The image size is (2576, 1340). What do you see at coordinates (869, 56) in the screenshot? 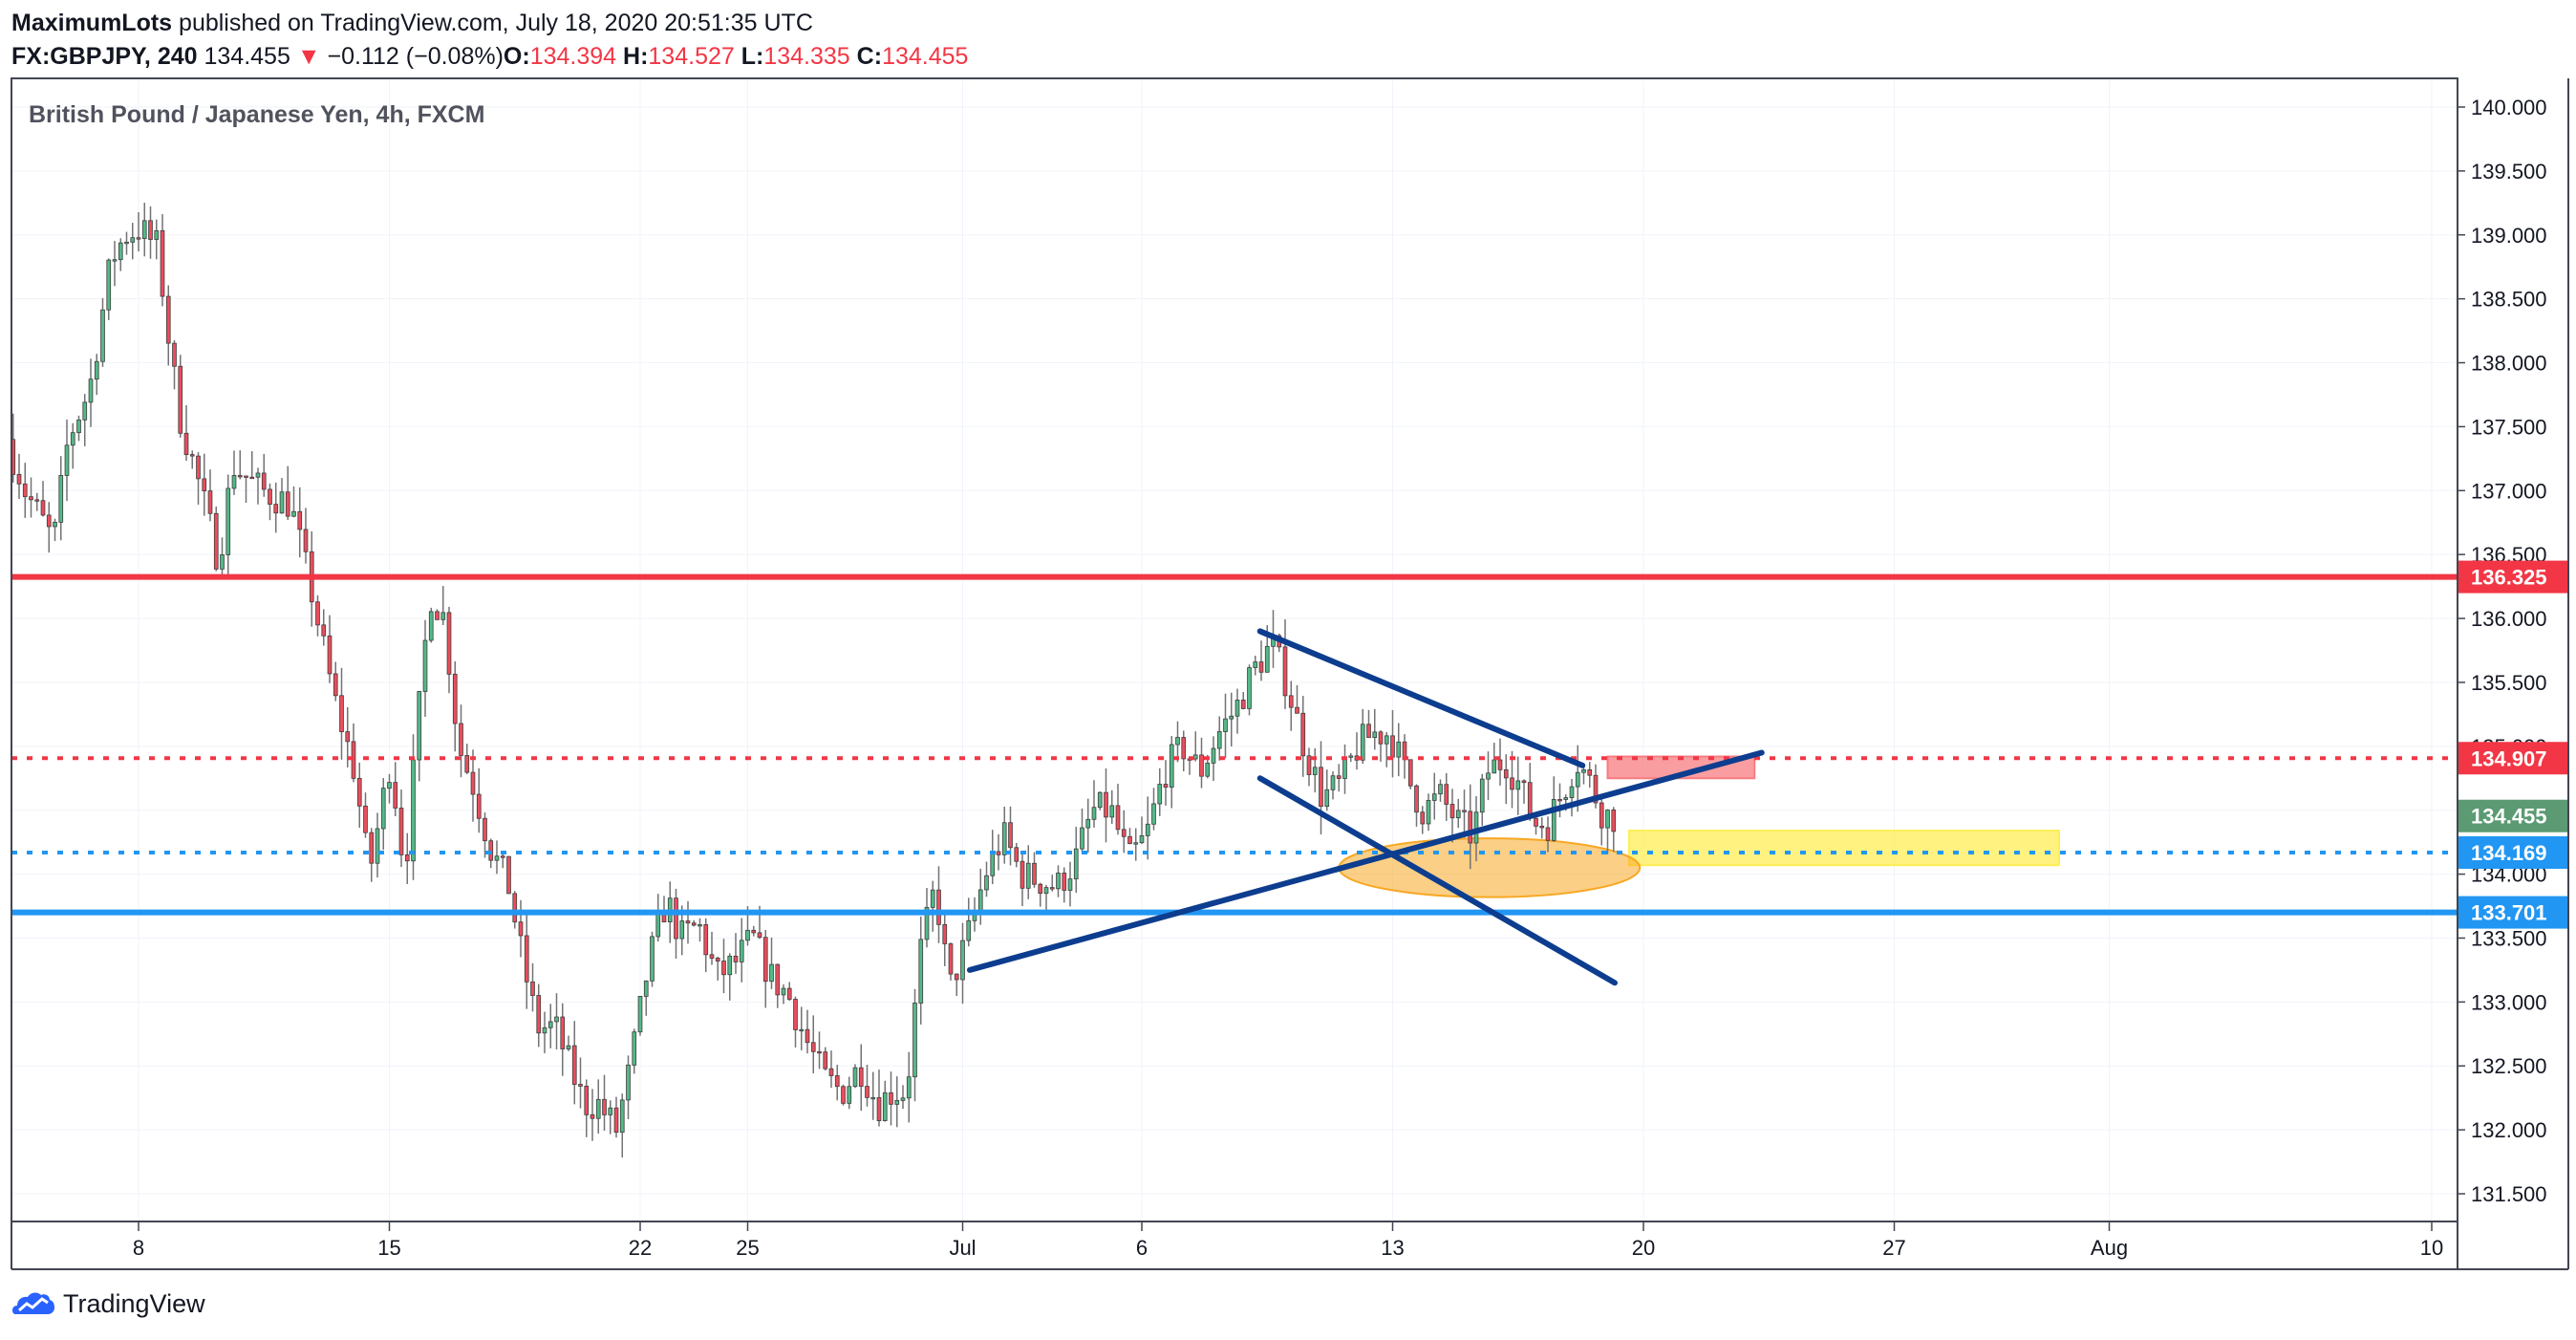
I see `close-label: C:` at bounding box center [869, 56].